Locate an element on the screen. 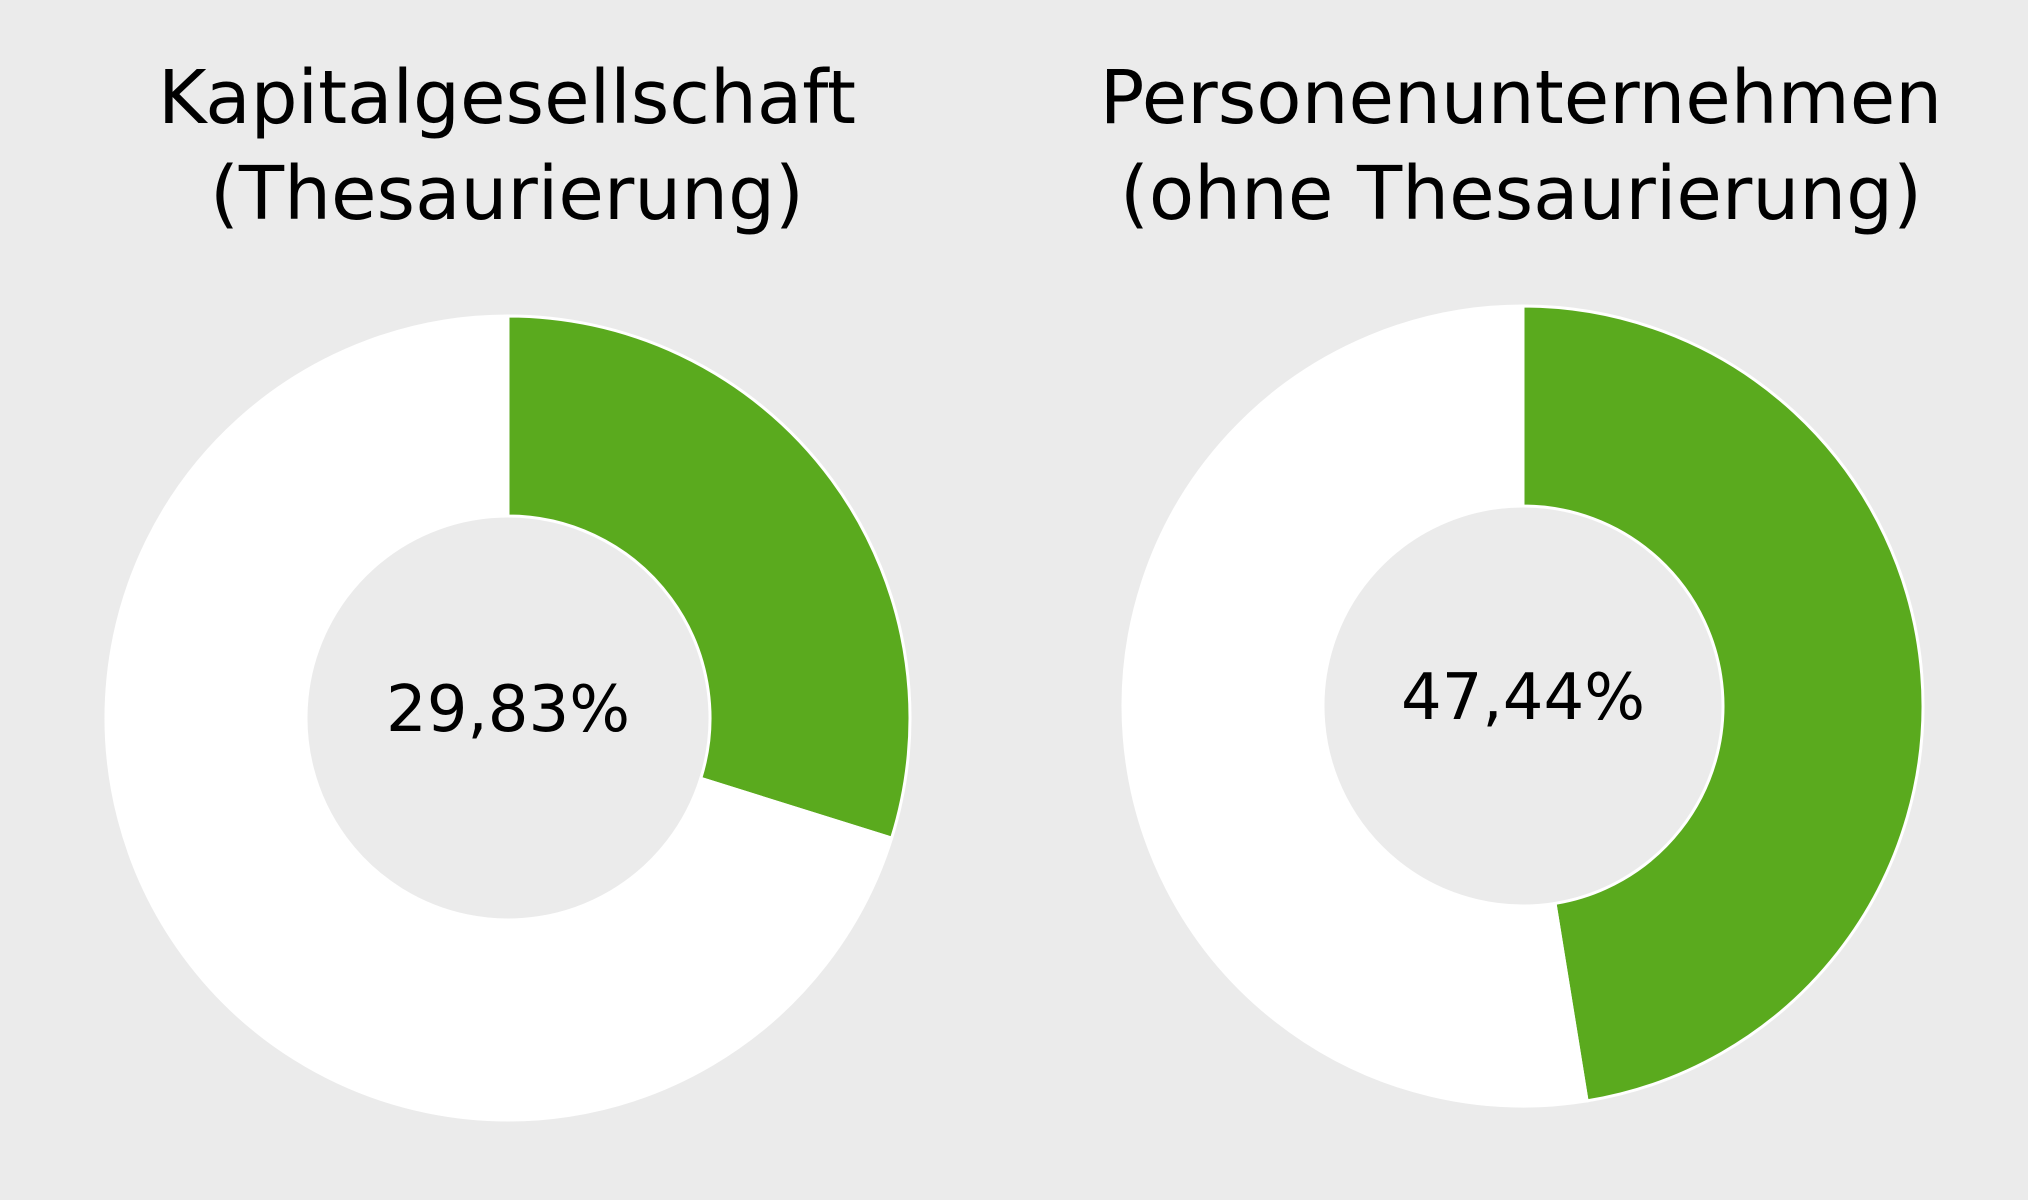 Image resolution: width=2028 pixels, height=1200 pixels. chart-title-line-2: (ohne Thesaurierung) is located at coordinates (1520, 194).